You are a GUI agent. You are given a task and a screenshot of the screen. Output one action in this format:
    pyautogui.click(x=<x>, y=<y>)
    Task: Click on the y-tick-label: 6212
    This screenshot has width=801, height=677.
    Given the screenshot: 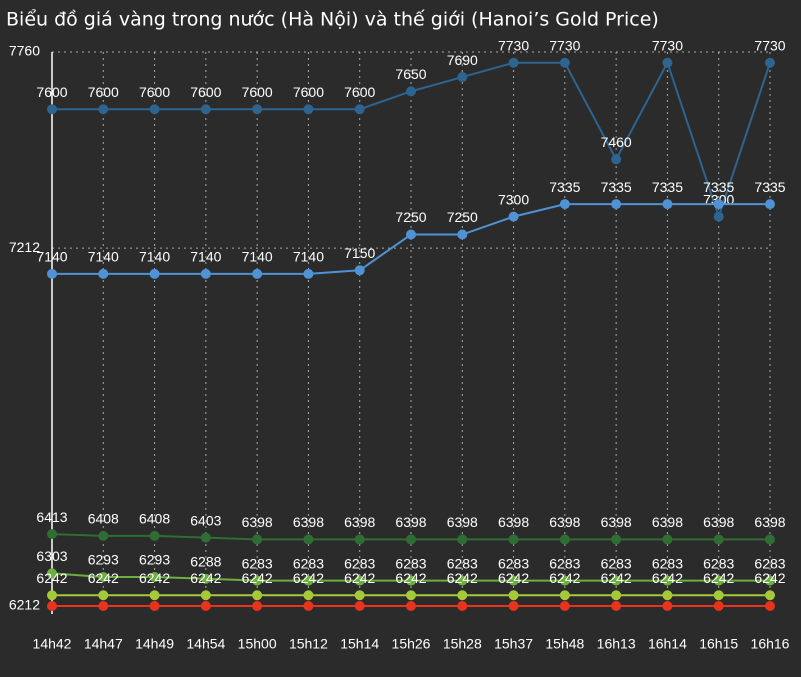 What is the action you would take?
    pyautogui.click(x=24, y=605)
    